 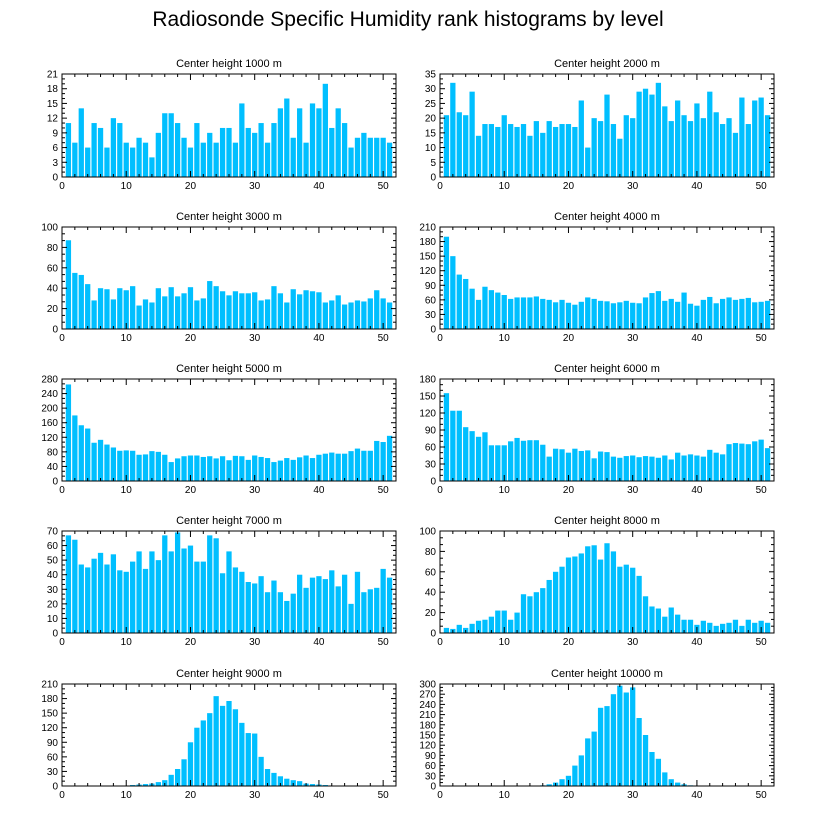 What do you see at coordinates (505, 338) in the screenshot?
I see `x-tick-label: 10` at bounding box center [505, 338].